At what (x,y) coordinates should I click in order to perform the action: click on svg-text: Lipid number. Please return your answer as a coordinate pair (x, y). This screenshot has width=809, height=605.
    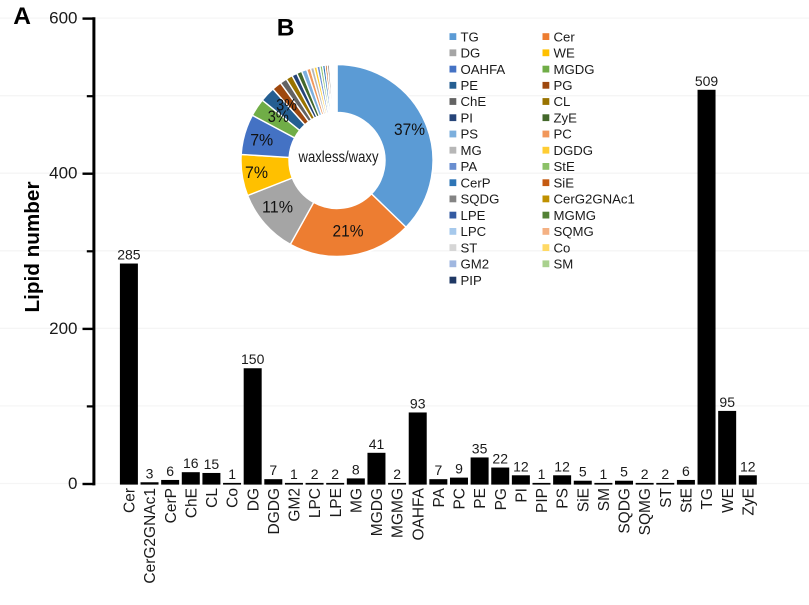
    Looking at the image, I should click on (33, 246).